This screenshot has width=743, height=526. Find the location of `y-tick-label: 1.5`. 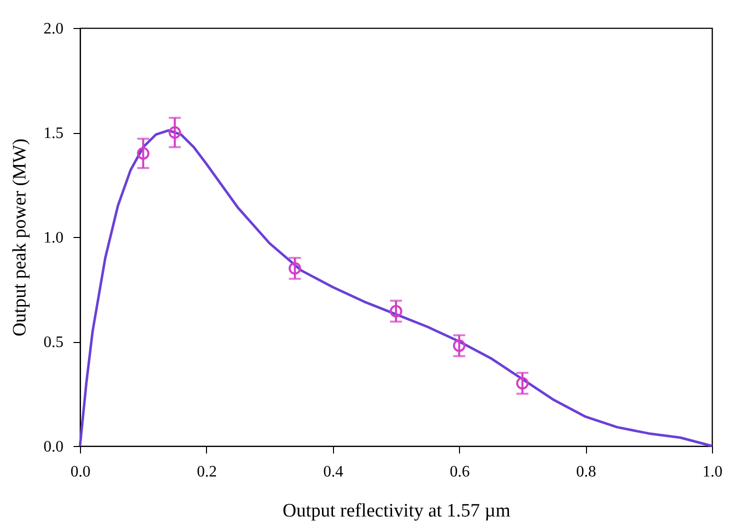

y-tick-label: 1.5 is located at coordinates (54, 133).